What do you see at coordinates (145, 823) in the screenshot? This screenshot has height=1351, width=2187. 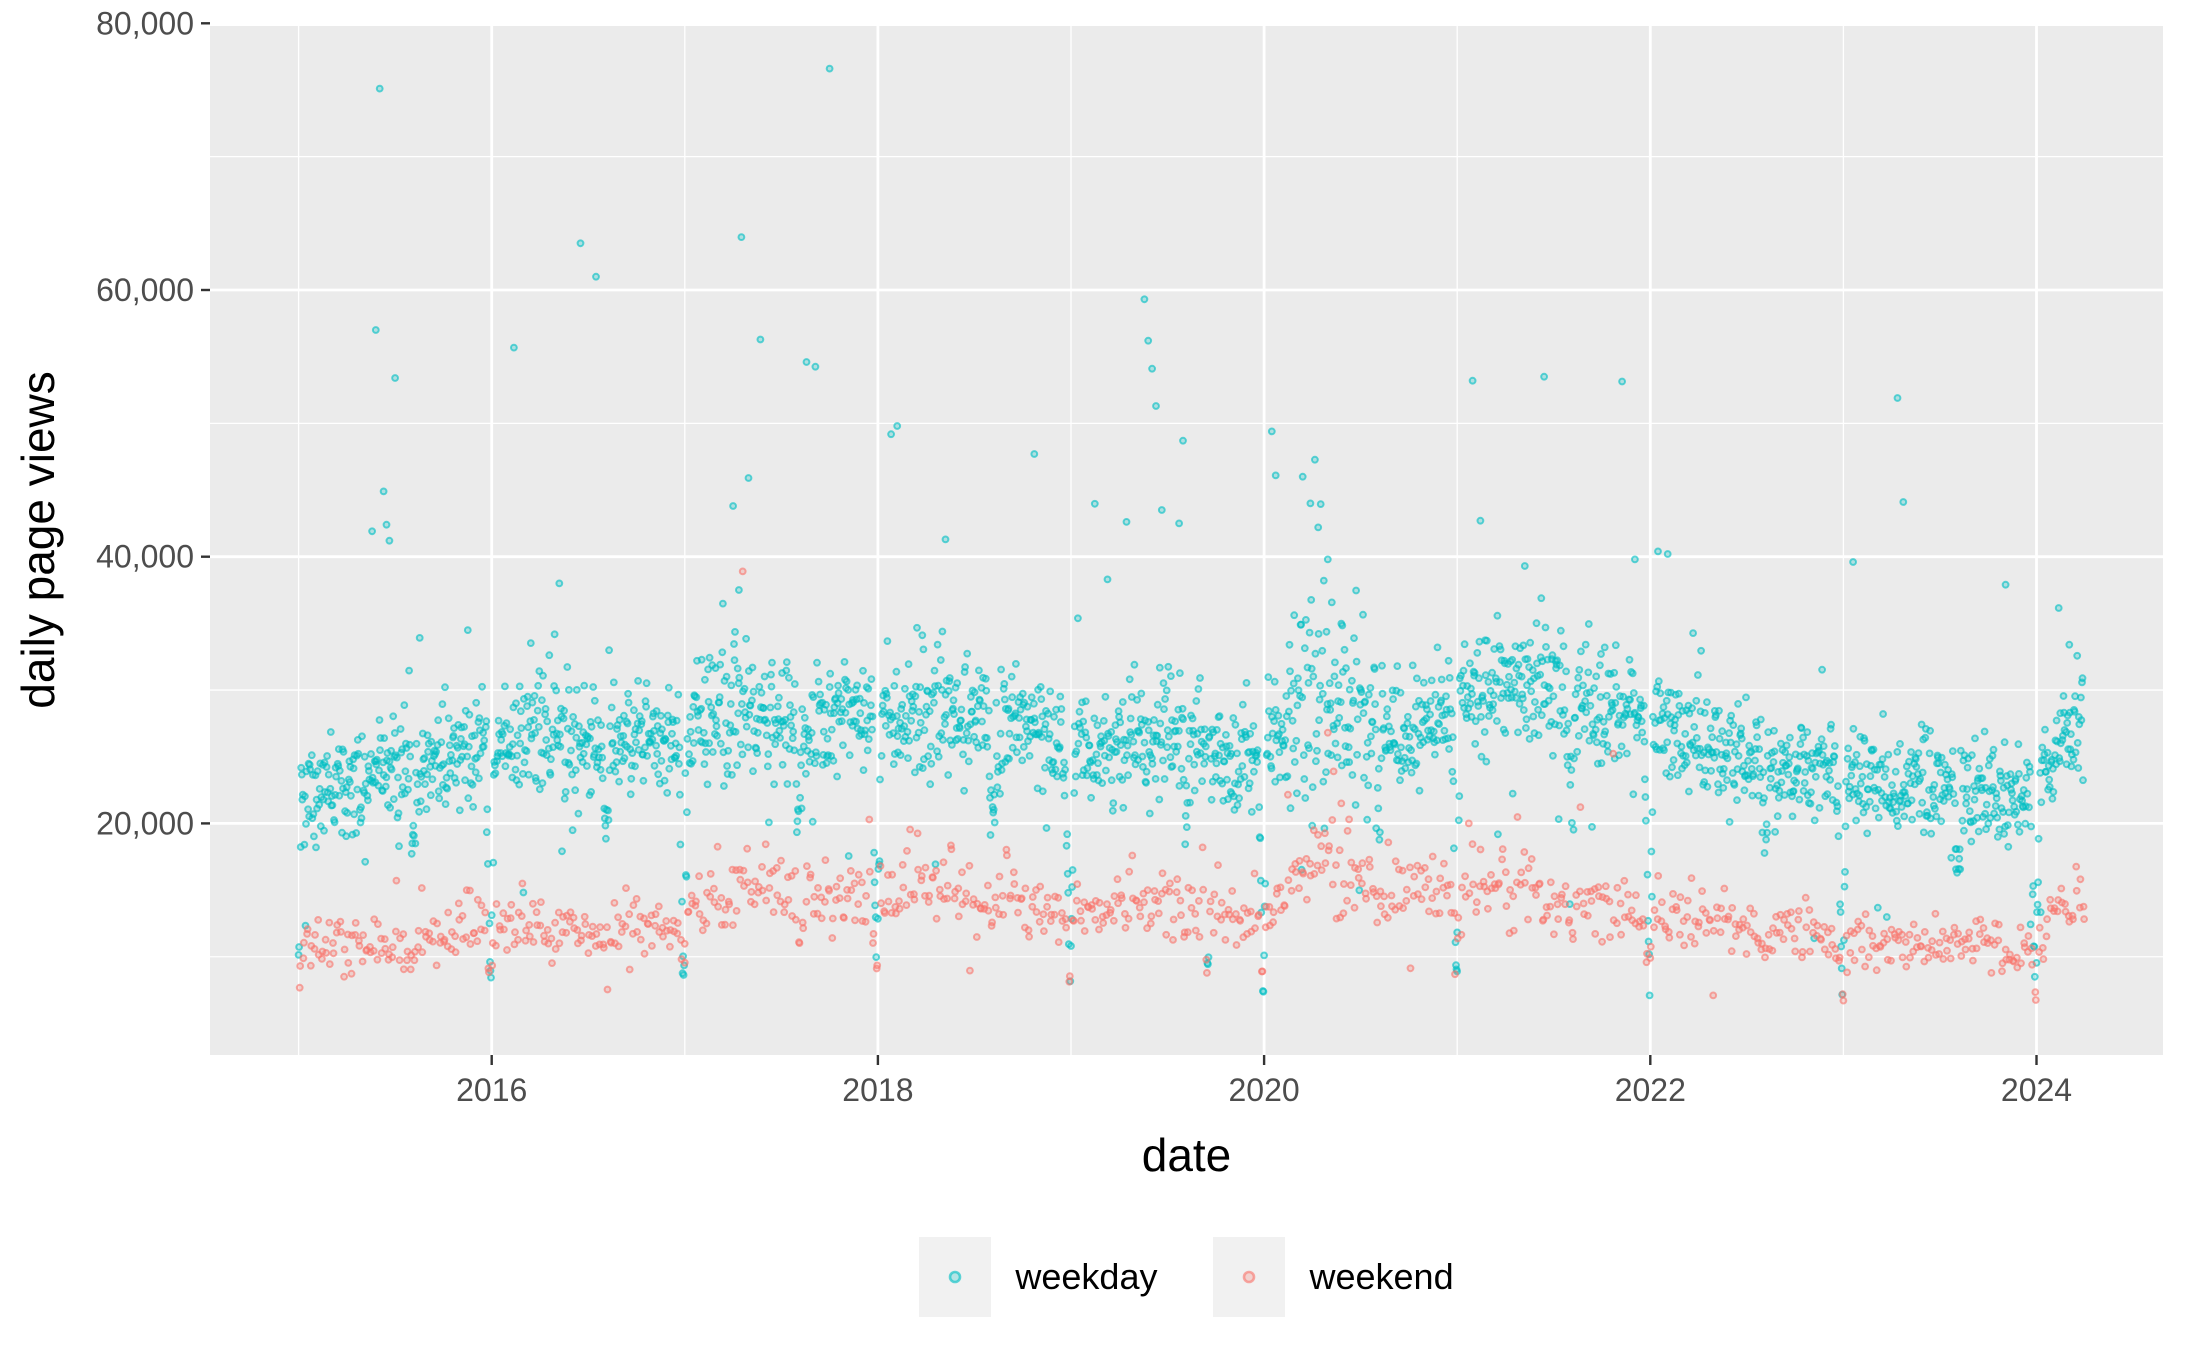 I see `y-tick-label: 20,000` at bounding box center [145, 823].